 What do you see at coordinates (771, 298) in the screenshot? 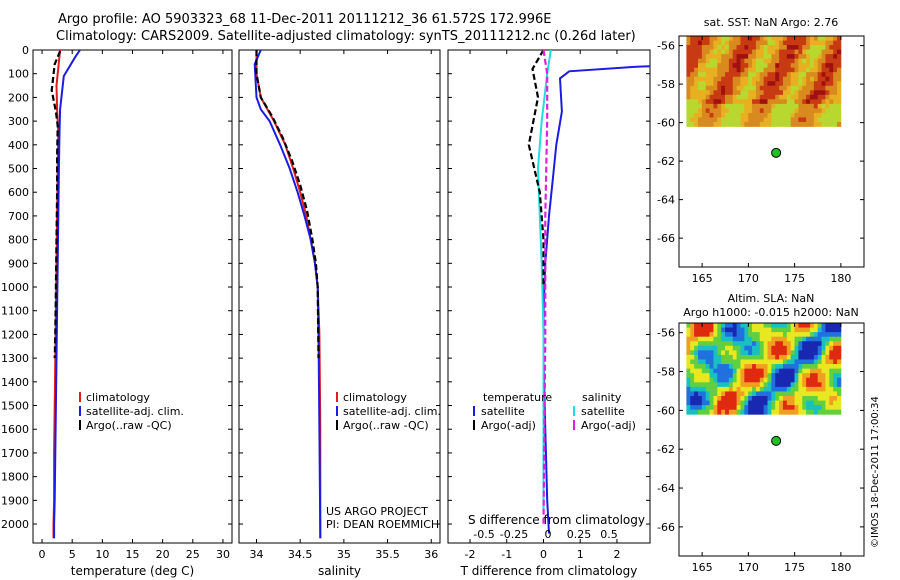
I see `sla-map-title: Altim. SLA: NaN` at bounding box center [771, 298].